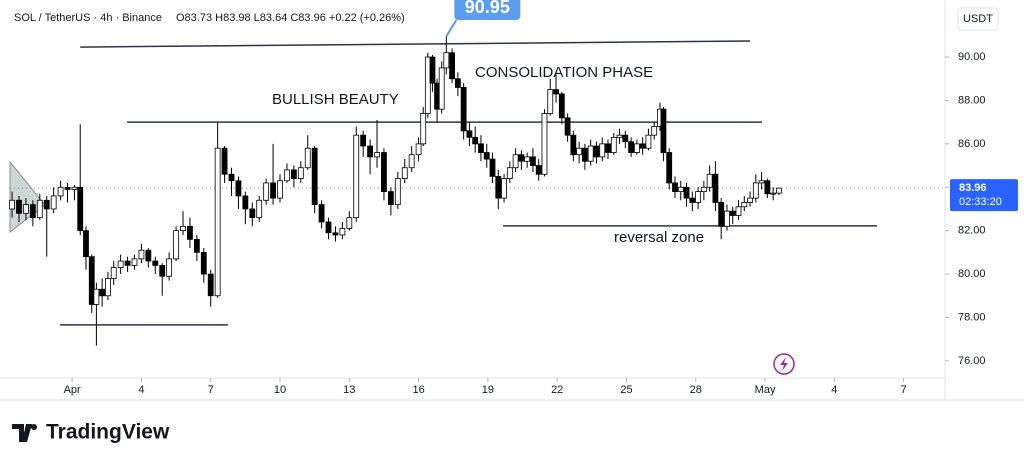  I want to click on y-tick-label: 88.00, so click(972, 100).